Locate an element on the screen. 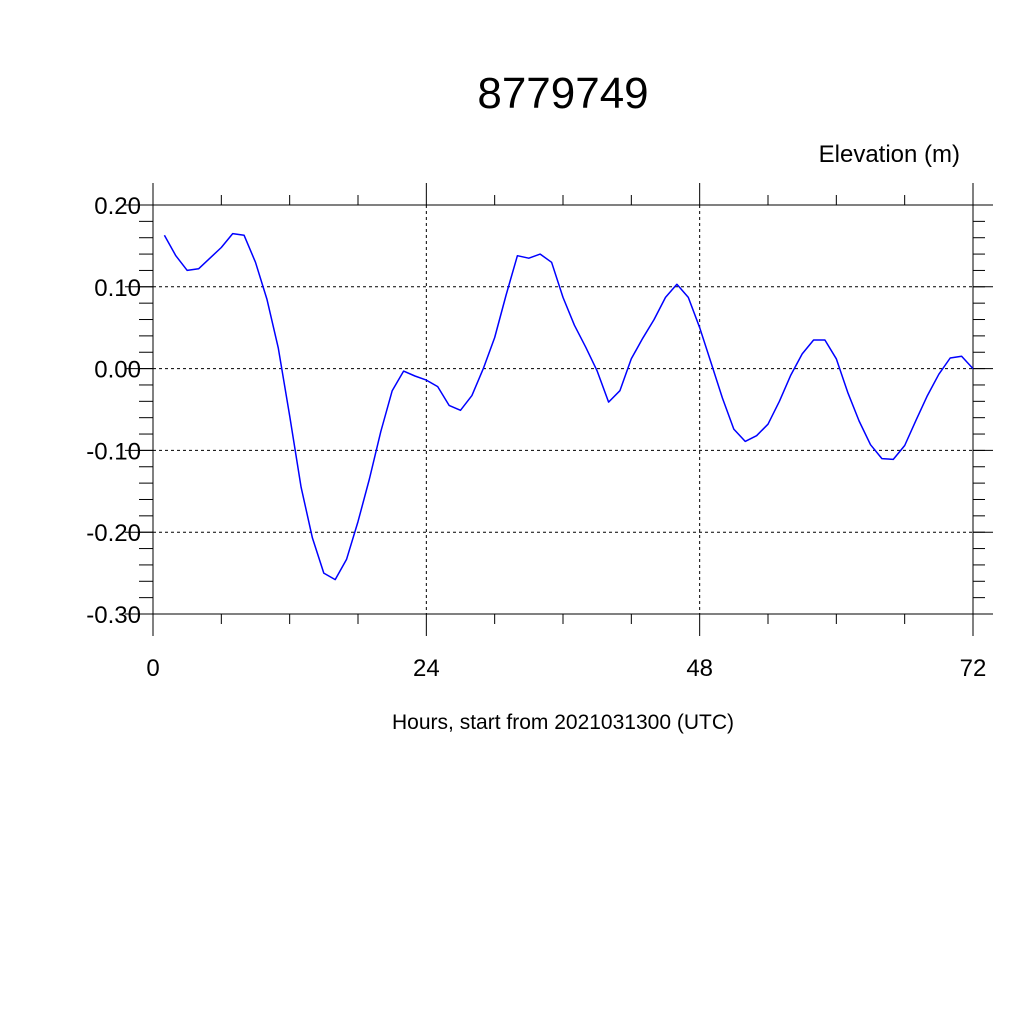  y-tick-label: -0.10 is located at coordinates (113, 451).